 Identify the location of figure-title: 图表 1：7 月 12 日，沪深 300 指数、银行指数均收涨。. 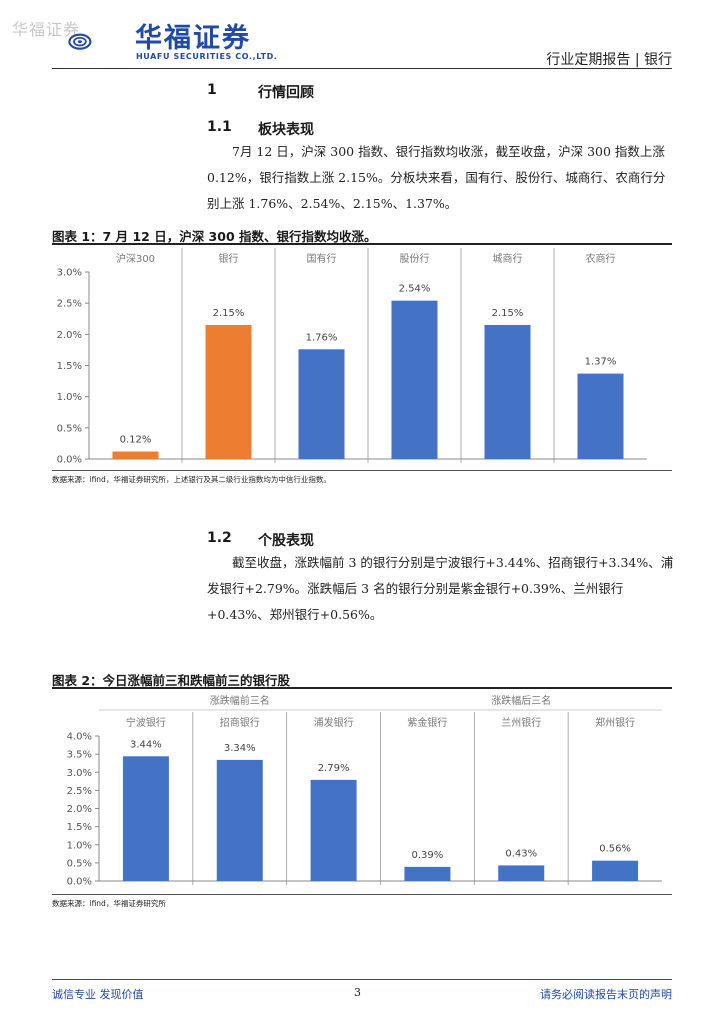
(214, 236).